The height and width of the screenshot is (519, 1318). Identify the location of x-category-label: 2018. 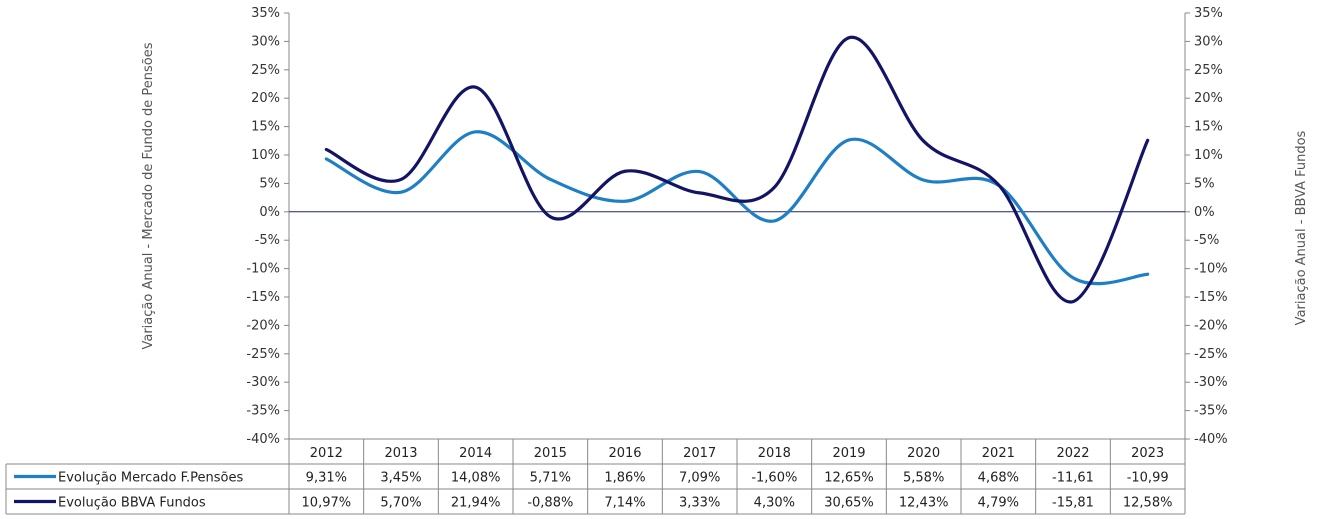
(774, 453).